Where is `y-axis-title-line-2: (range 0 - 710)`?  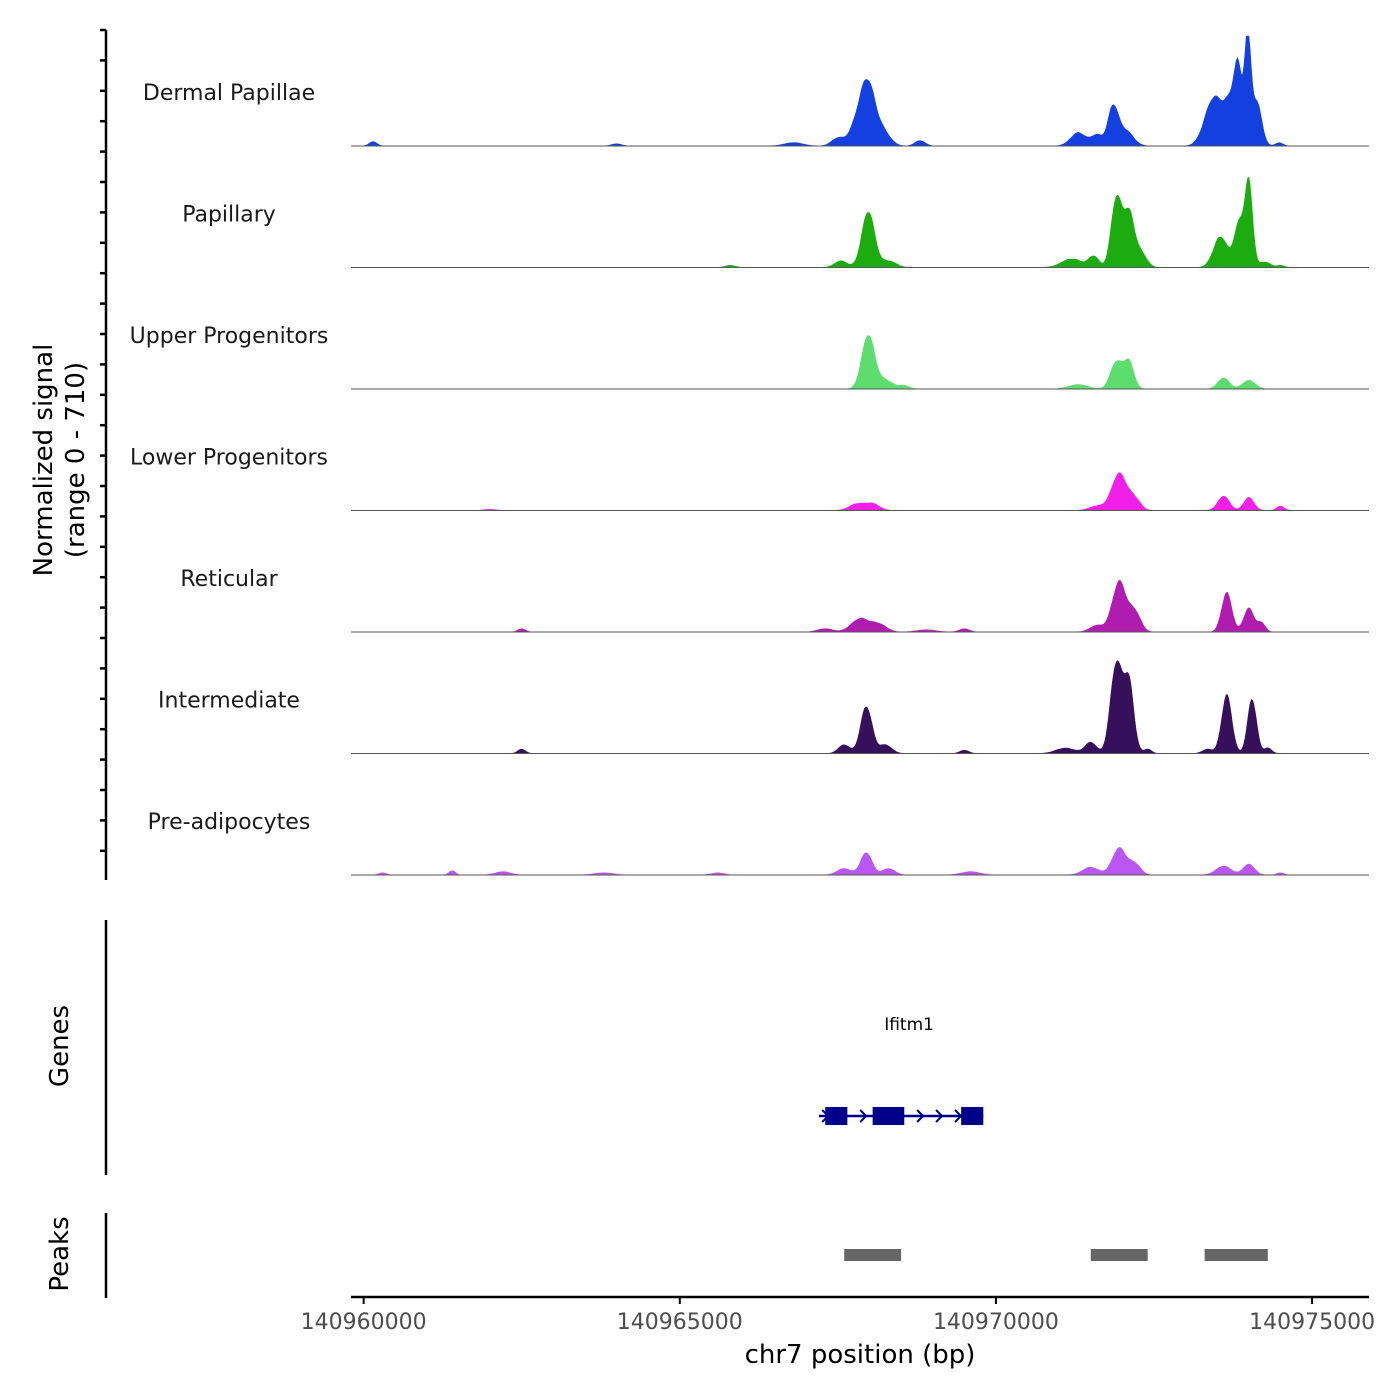 y-axis-title-line-2: (range 0 - 710) is located at coordinates (76, 460).